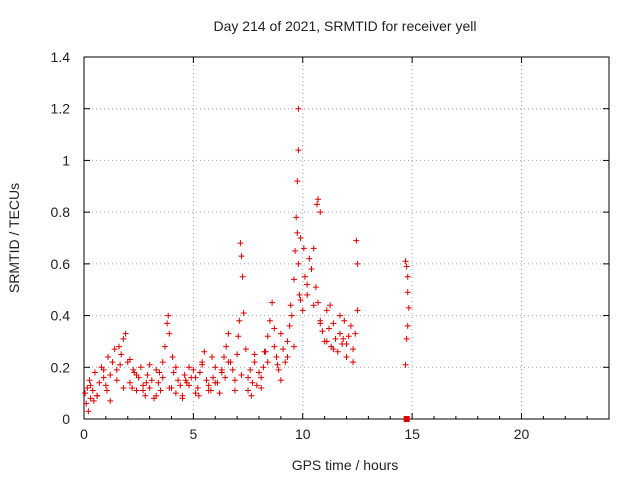 The image size is (640, 480). I want to click on y-tick-label: 0.8, so click(61, 212).